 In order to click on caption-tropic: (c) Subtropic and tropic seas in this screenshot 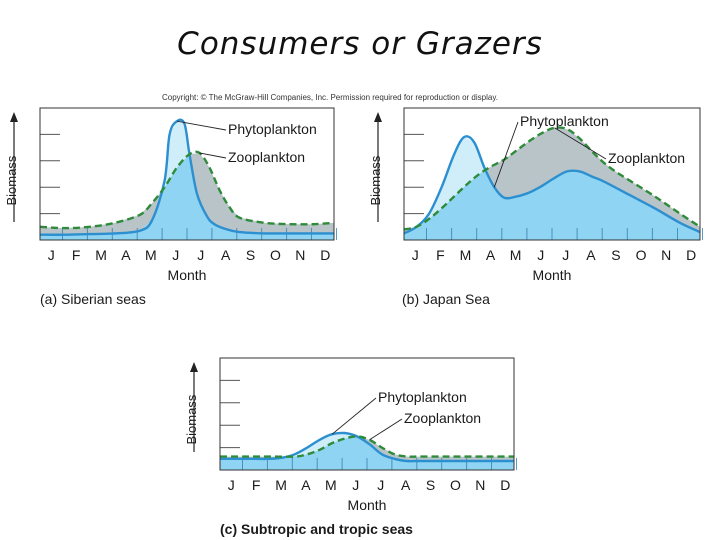, I will do `click(316, 529)`.